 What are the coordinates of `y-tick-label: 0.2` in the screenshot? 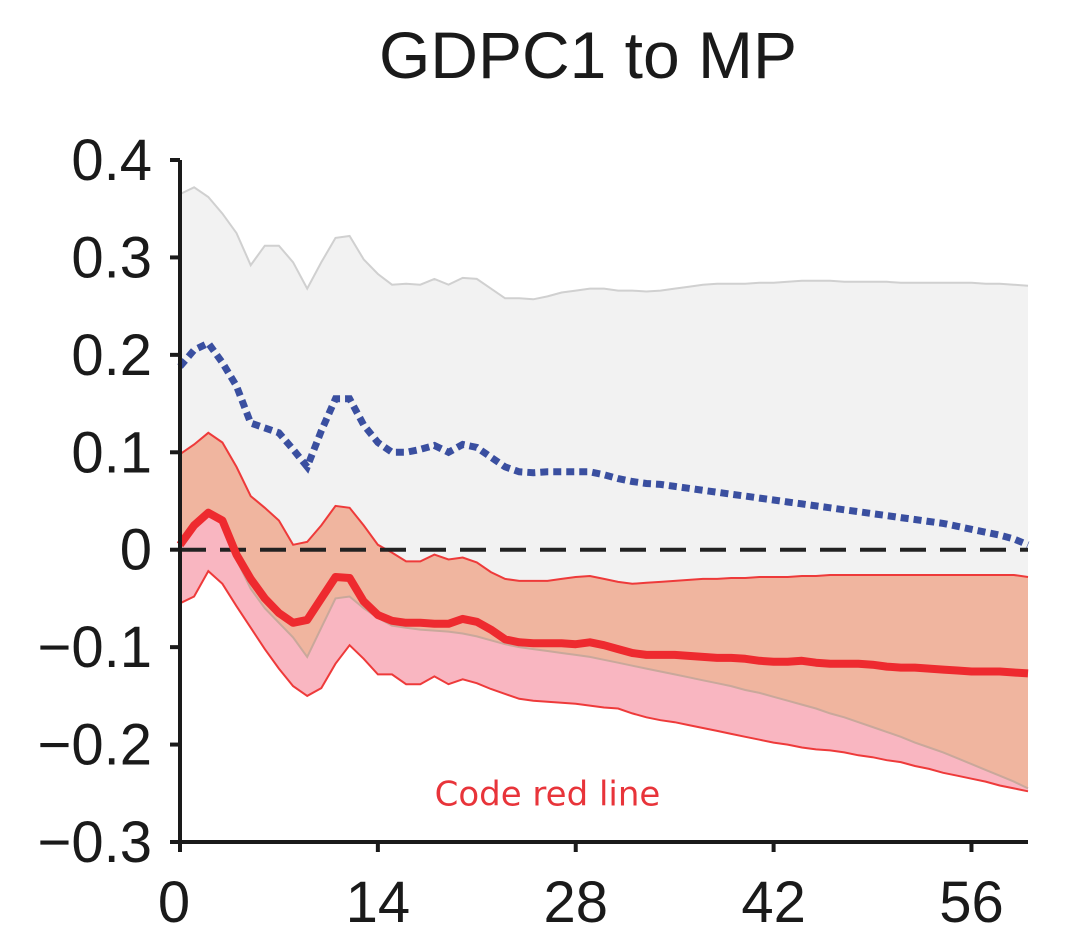 It's located at (111, 355).